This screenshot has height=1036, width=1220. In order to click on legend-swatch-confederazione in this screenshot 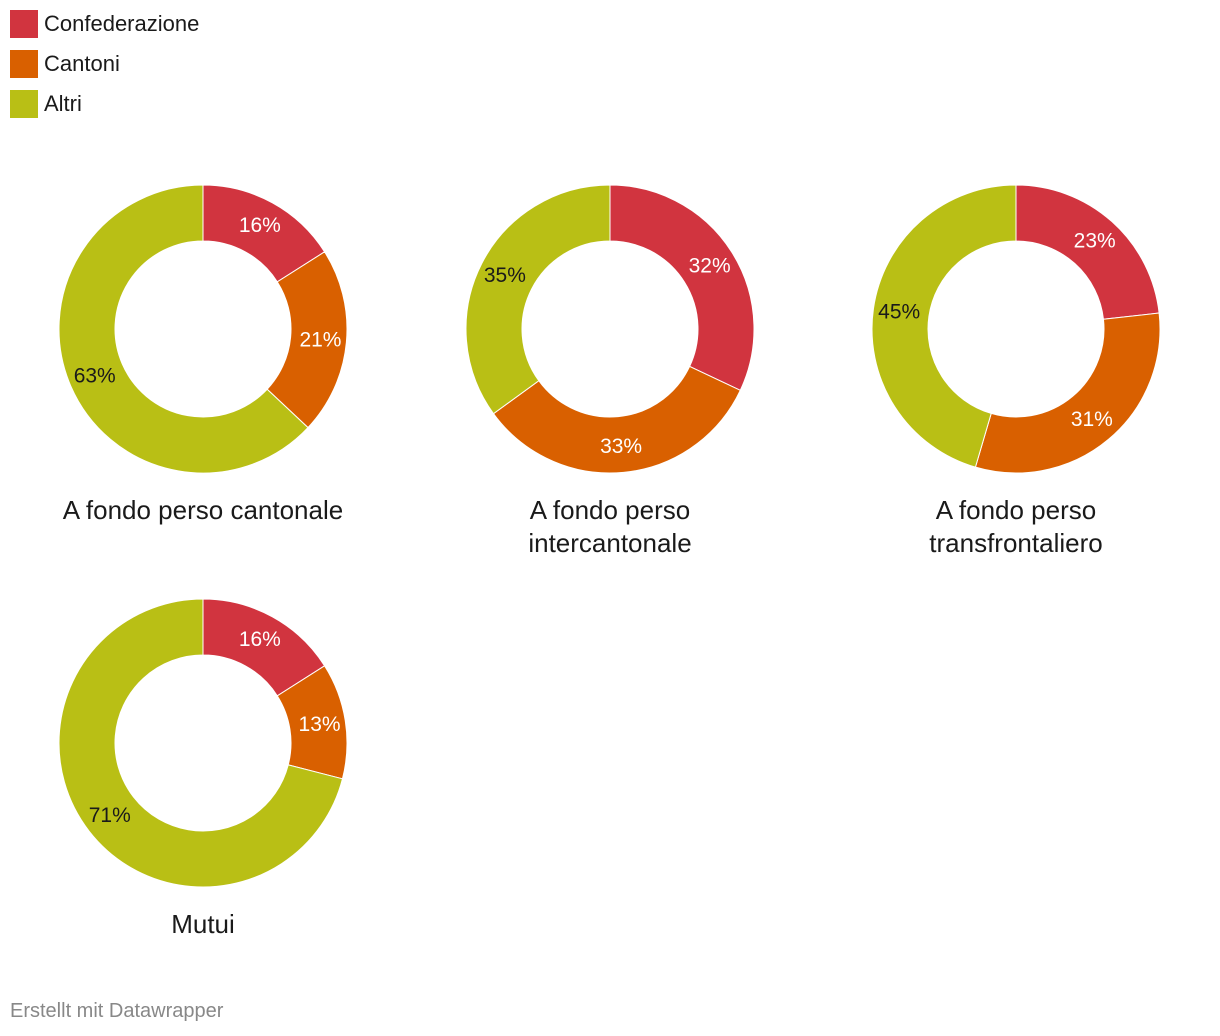, I will do `click(24, 24)`.